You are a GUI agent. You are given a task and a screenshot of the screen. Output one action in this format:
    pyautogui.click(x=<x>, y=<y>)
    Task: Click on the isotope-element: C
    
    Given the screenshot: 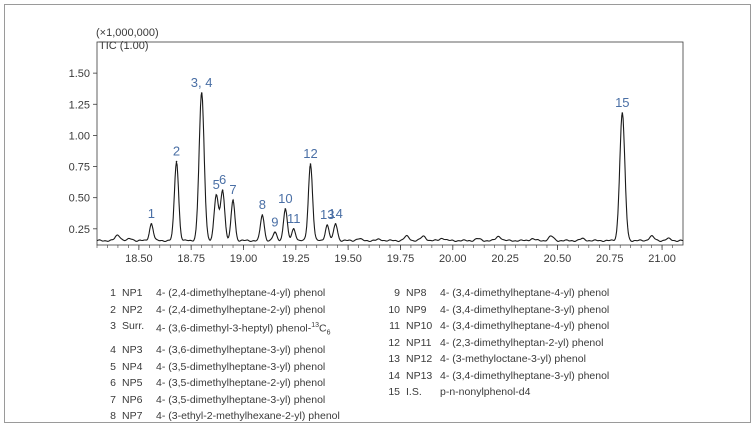 What is the action you would take?
    pyautogui.click(x=323, y=328)
    